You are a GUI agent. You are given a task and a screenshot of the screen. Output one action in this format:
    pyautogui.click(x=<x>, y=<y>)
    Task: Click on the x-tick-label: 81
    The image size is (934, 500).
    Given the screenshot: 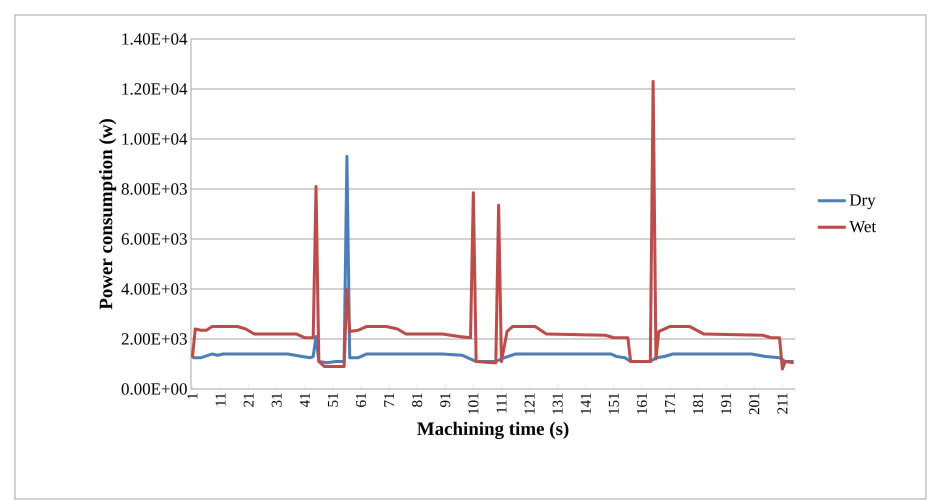 What is the action you would take?
    pyautogui.click(x=417, y=400)
    